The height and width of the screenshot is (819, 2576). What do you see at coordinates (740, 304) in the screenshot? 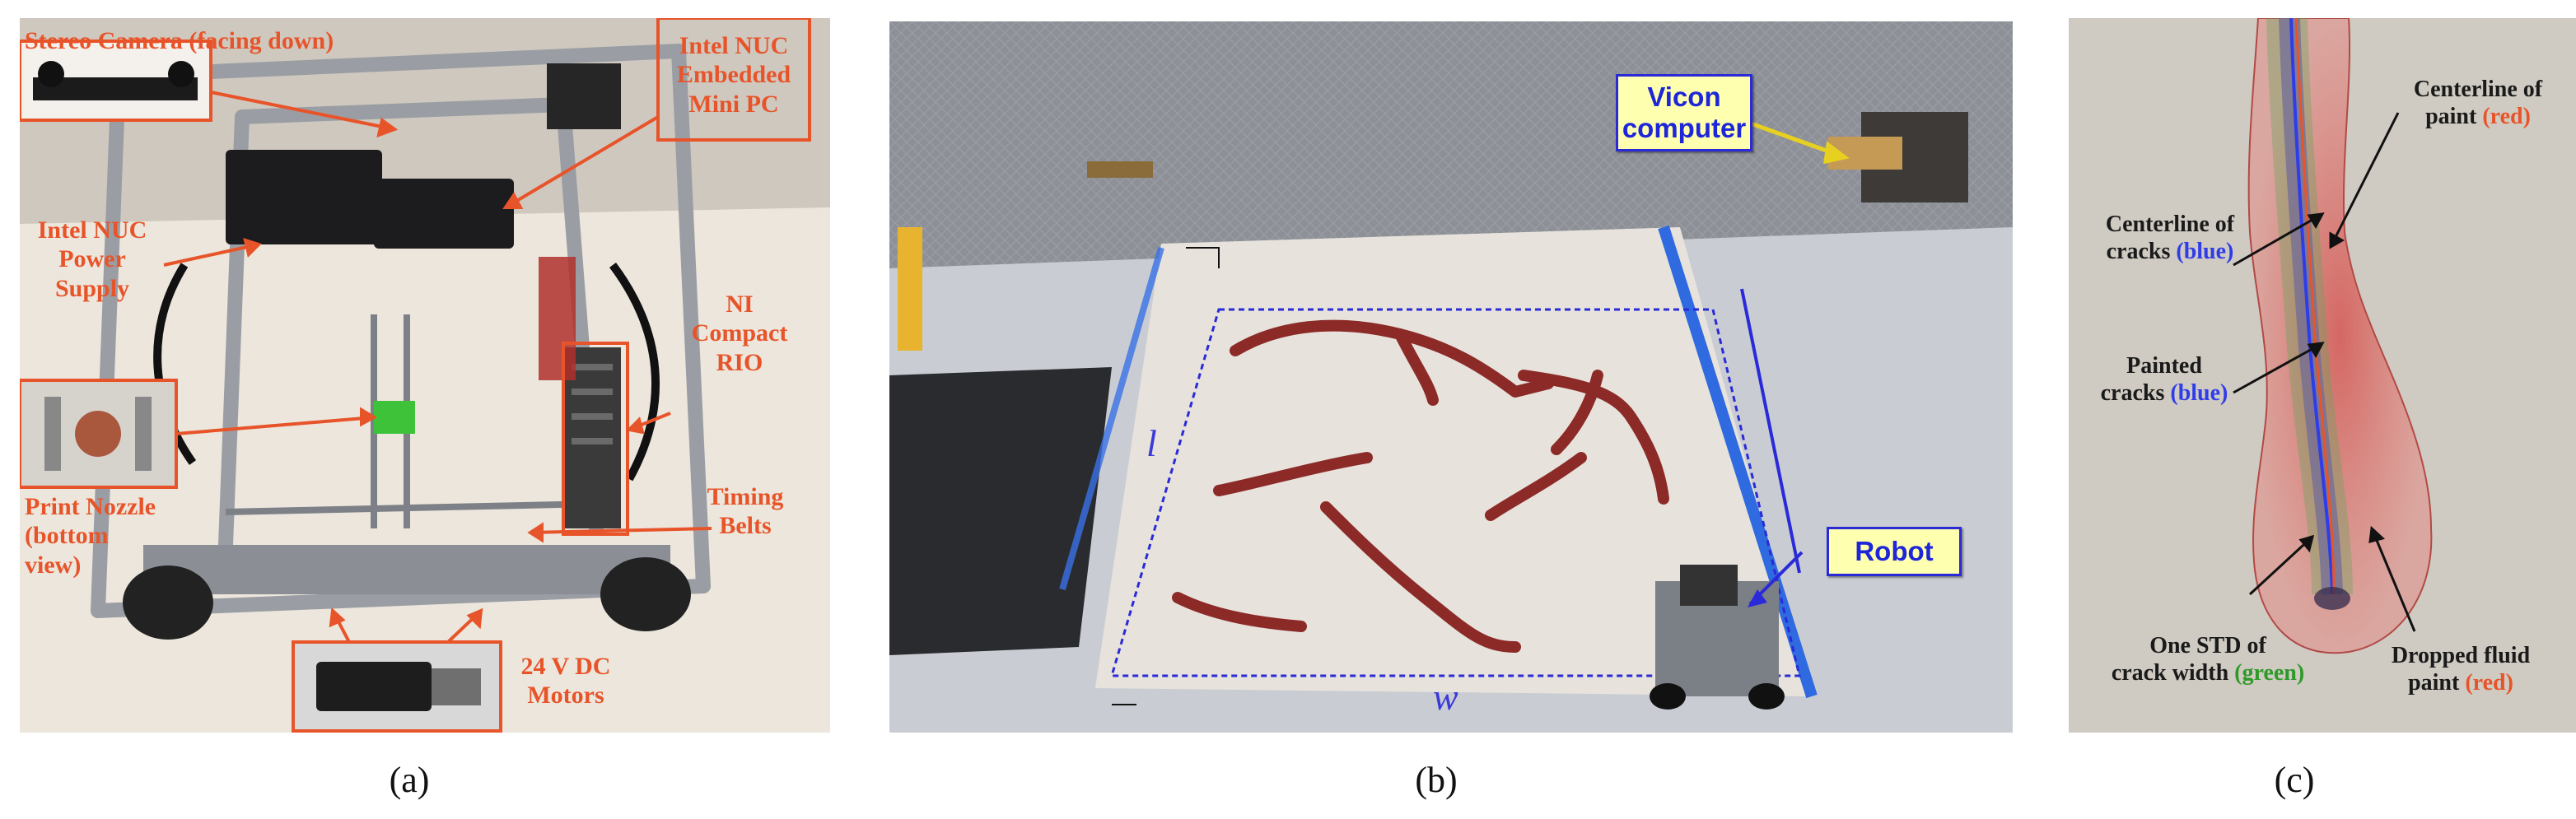
I see `label-line: NI` at bounding box center [740, 304].